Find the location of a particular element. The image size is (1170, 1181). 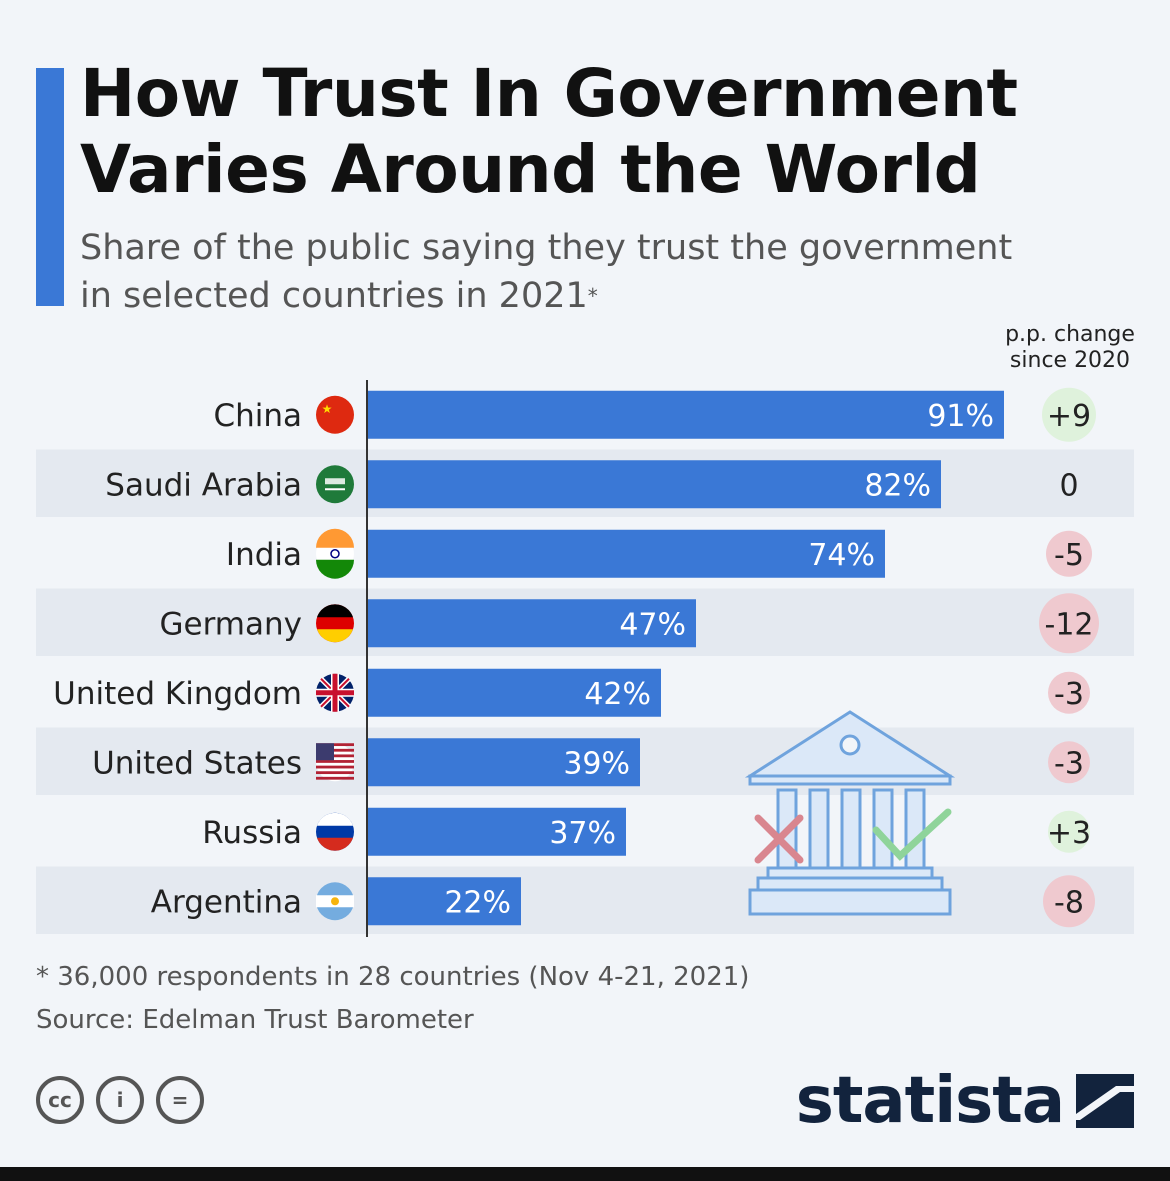

china-flag-icon: ★ is located at coordinates (335, 414).